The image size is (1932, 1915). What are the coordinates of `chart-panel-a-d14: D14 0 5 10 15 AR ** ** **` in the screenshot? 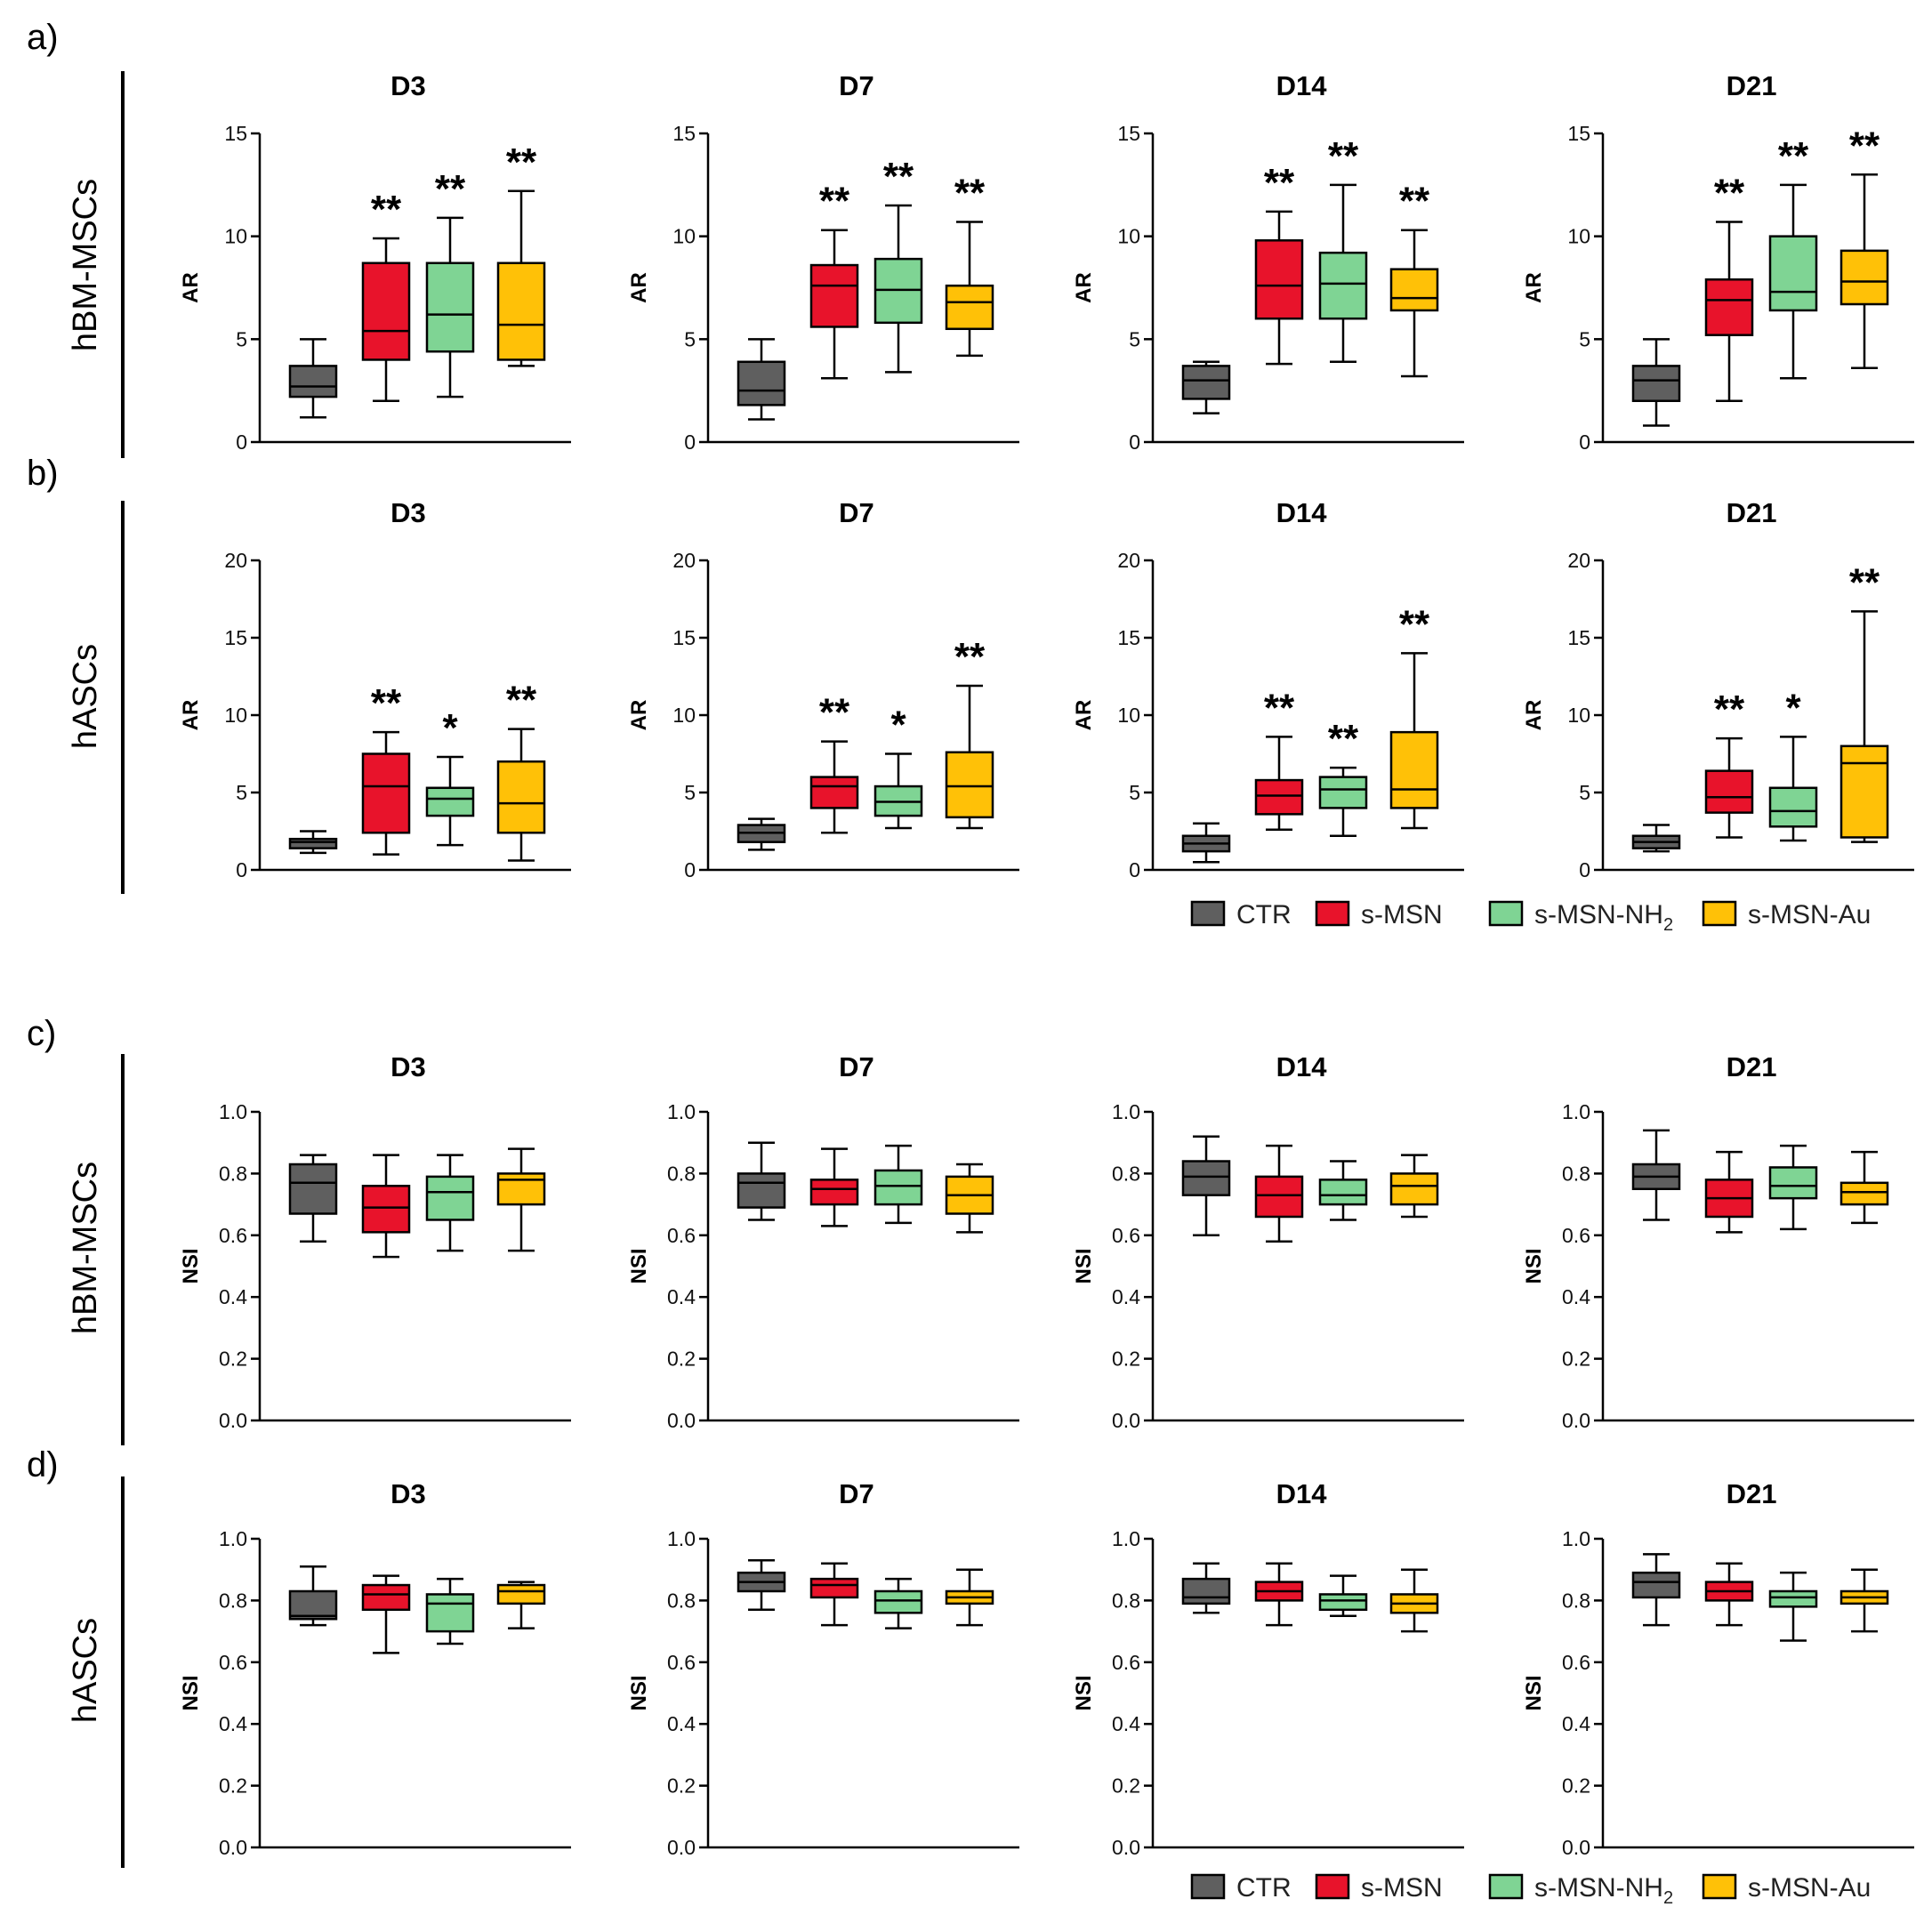 It's located at (1268, 262).